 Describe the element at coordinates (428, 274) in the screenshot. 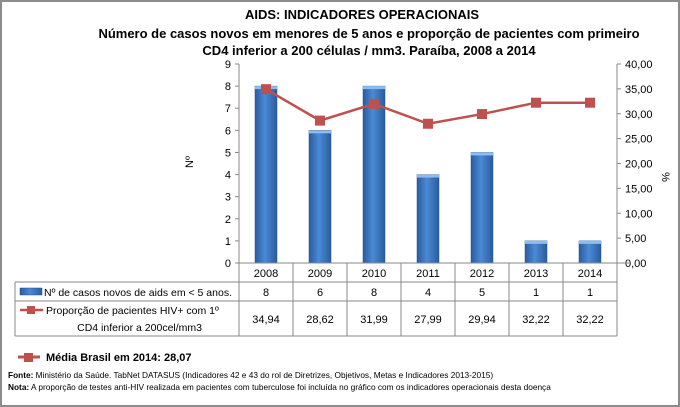

I see `category-label: 2011` at that location.